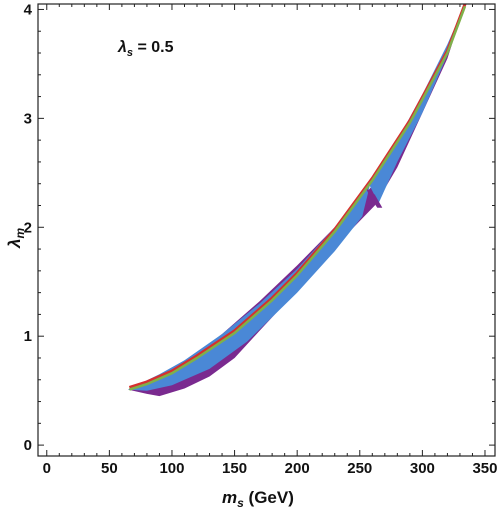  Describe the element at coordinates (47, 468) in the screenshot. I see `x-tick-label-0: 0` at that location.